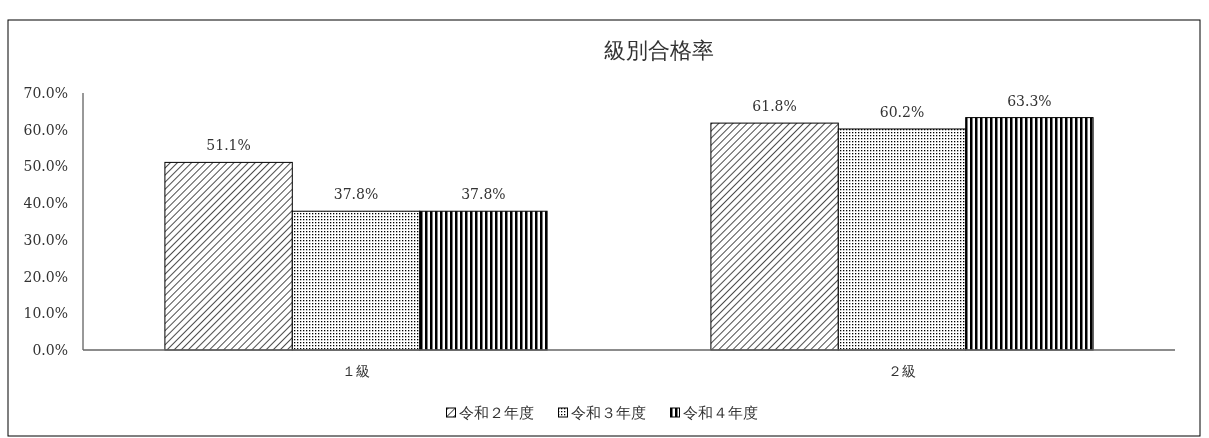 This screenshot has width=1209, height=438. Describe the element at coordinates (720, 413) in the screenshot. I see `legend-label: 令和４年度` at that location.